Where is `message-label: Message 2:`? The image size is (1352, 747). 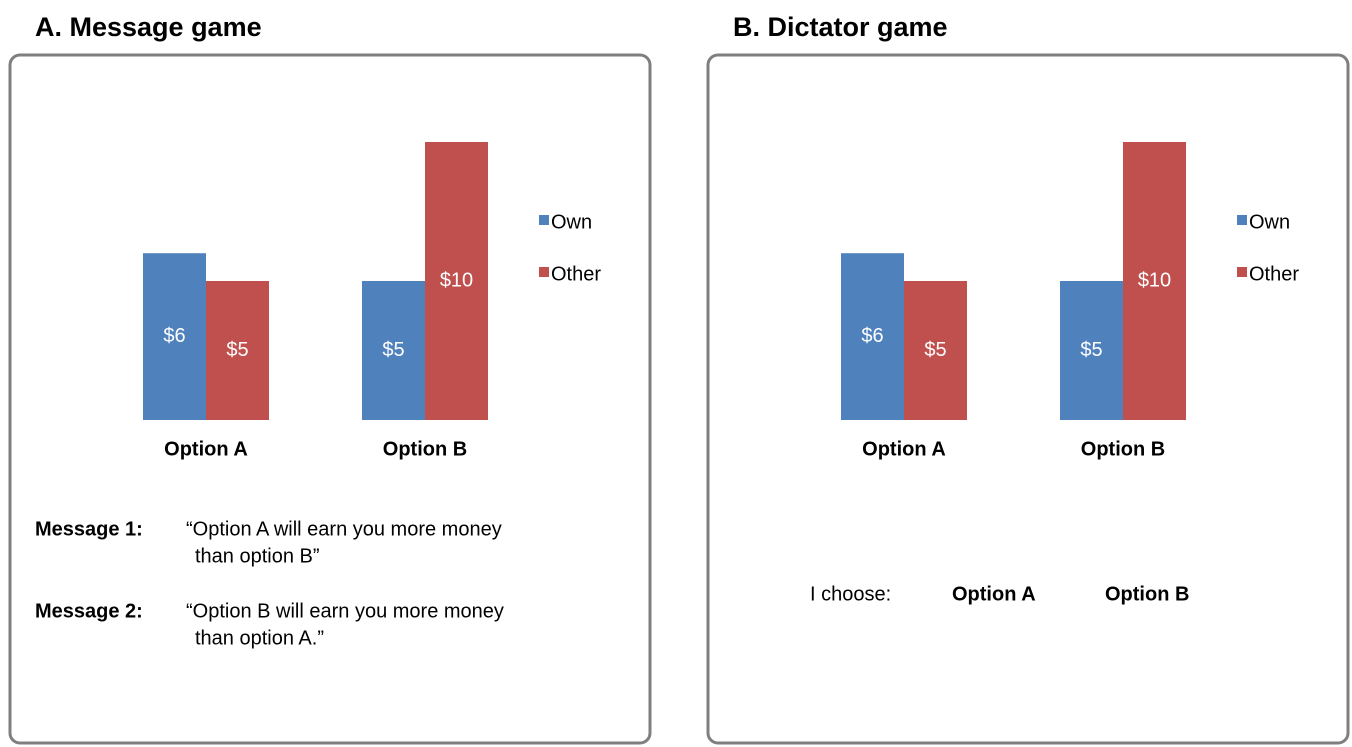 message-label: Message 2: is located at coordinates (89, 611).